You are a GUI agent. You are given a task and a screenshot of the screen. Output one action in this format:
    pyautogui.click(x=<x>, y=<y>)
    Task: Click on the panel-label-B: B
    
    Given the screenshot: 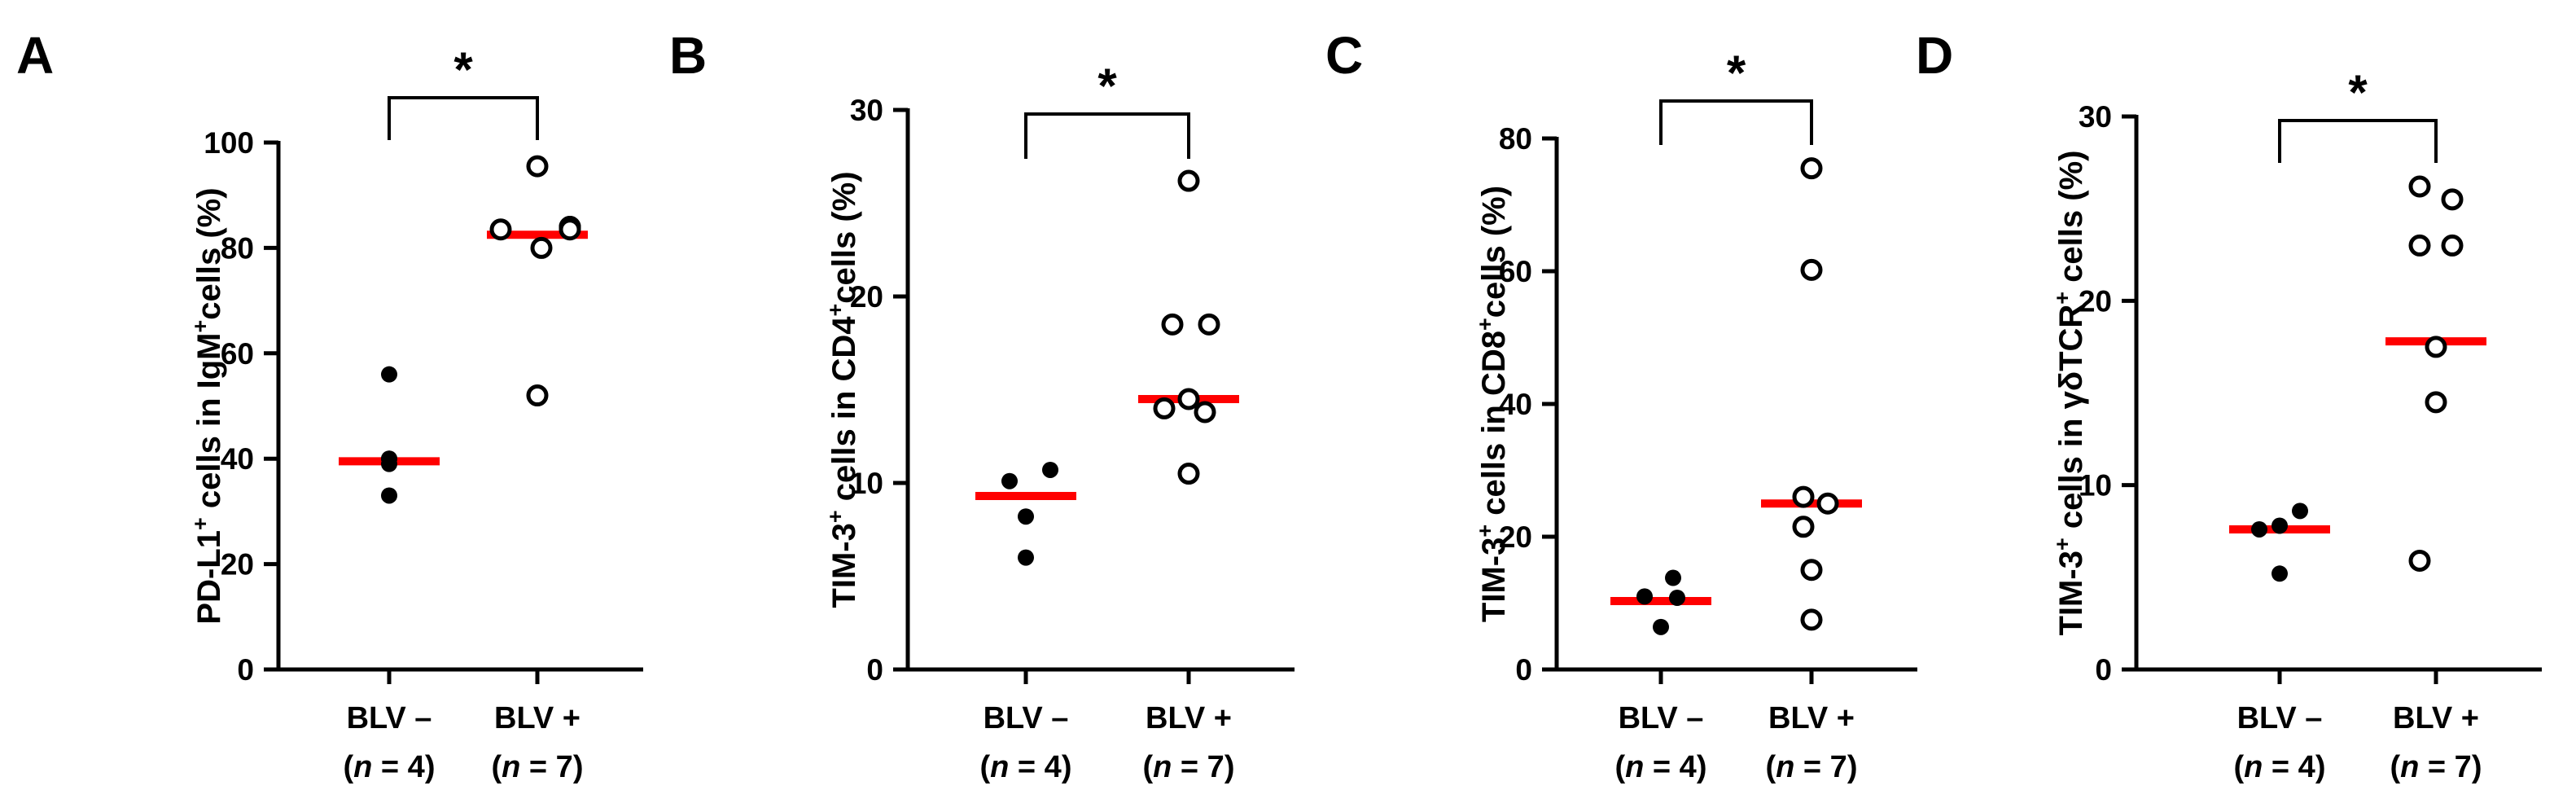 What is the action you would take?
    pyautogui.click(x=688, y=55)
    